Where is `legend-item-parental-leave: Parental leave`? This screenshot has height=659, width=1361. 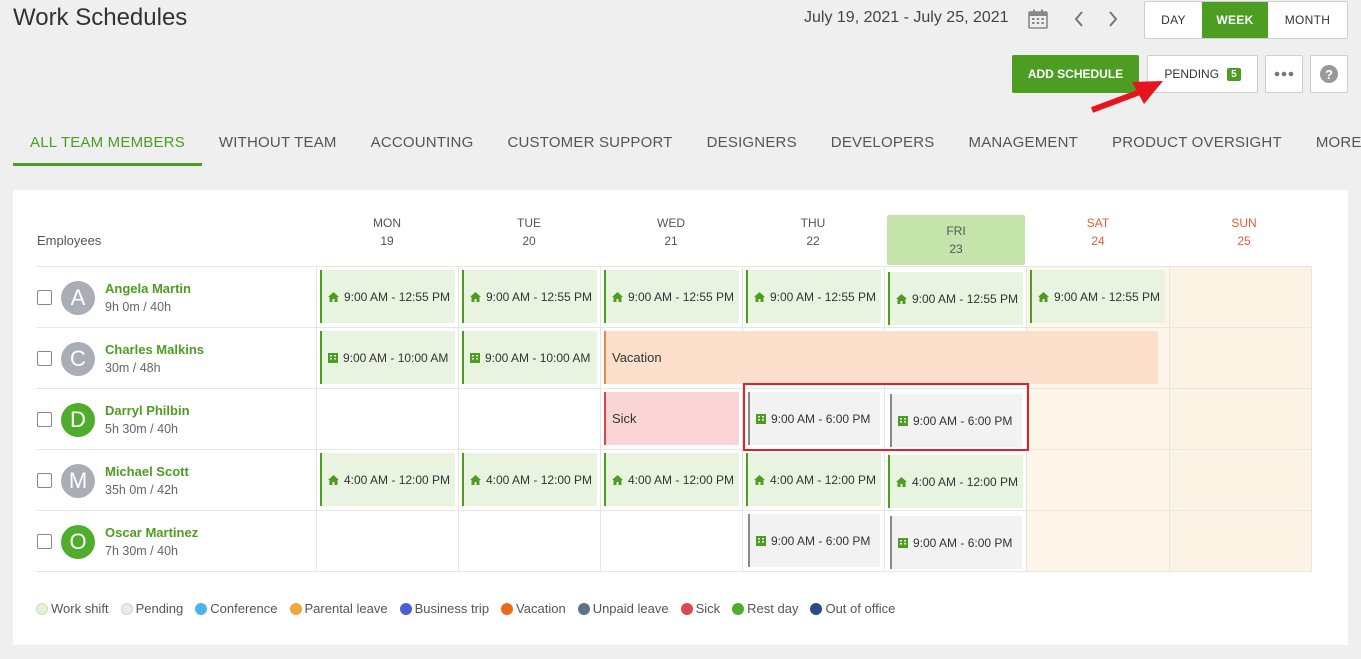
legend-item-parental-leave: Parental leave is located at coordinates (338, 608).